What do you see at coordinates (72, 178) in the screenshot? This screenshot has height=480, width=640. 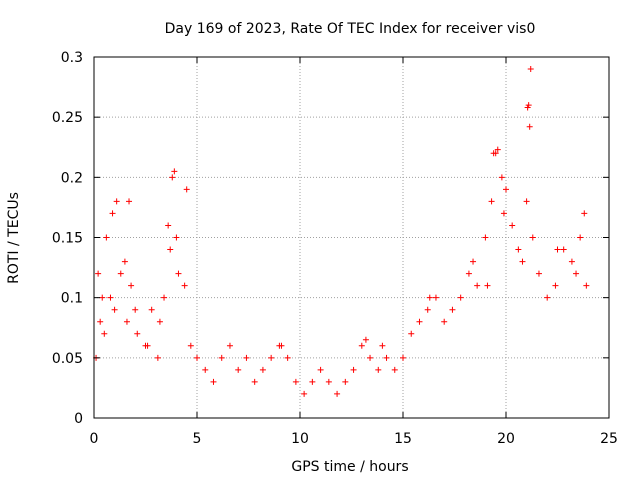 I see `y-tick-label: 0.2` at bounding box center [72, 178].